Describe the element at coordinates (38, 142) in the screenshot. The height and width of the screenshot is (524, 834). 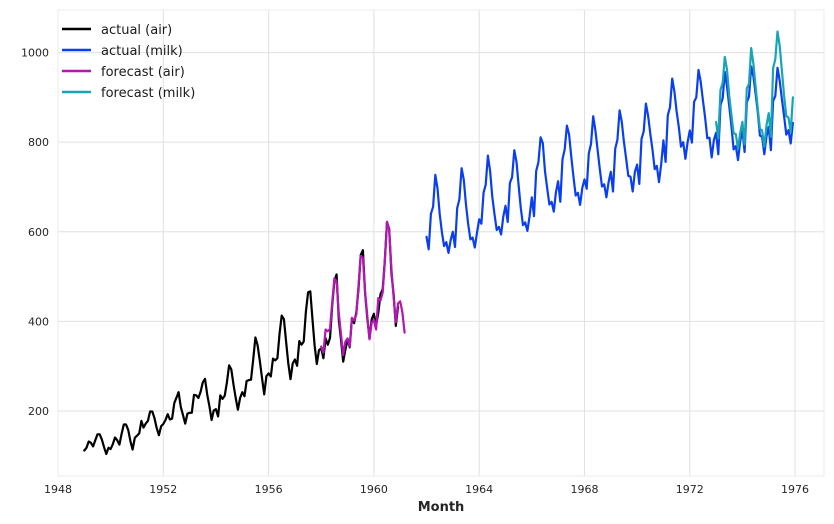
I see `y-tick-label: 800` at that location.